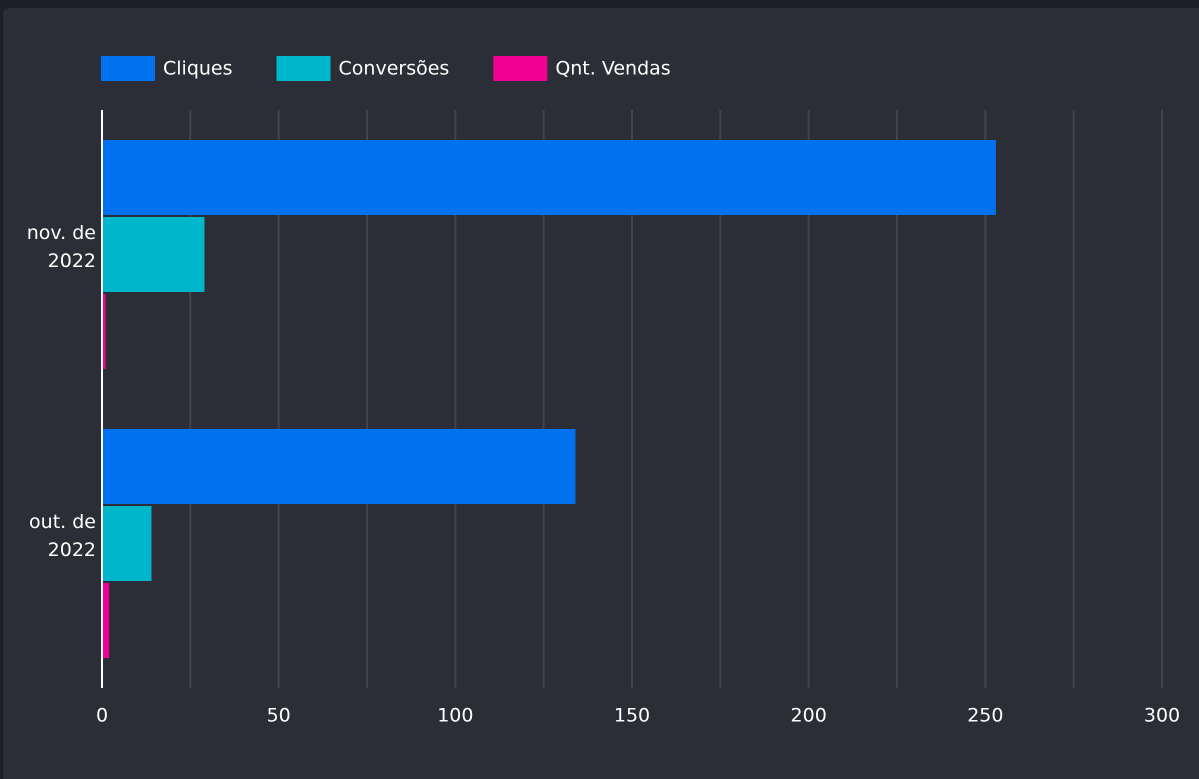 The height and width of the screenshot is (779, 1199). Describe the element at coordinates (102, 716) in the screenshot. I see `x-tick-label: 0` at that location.